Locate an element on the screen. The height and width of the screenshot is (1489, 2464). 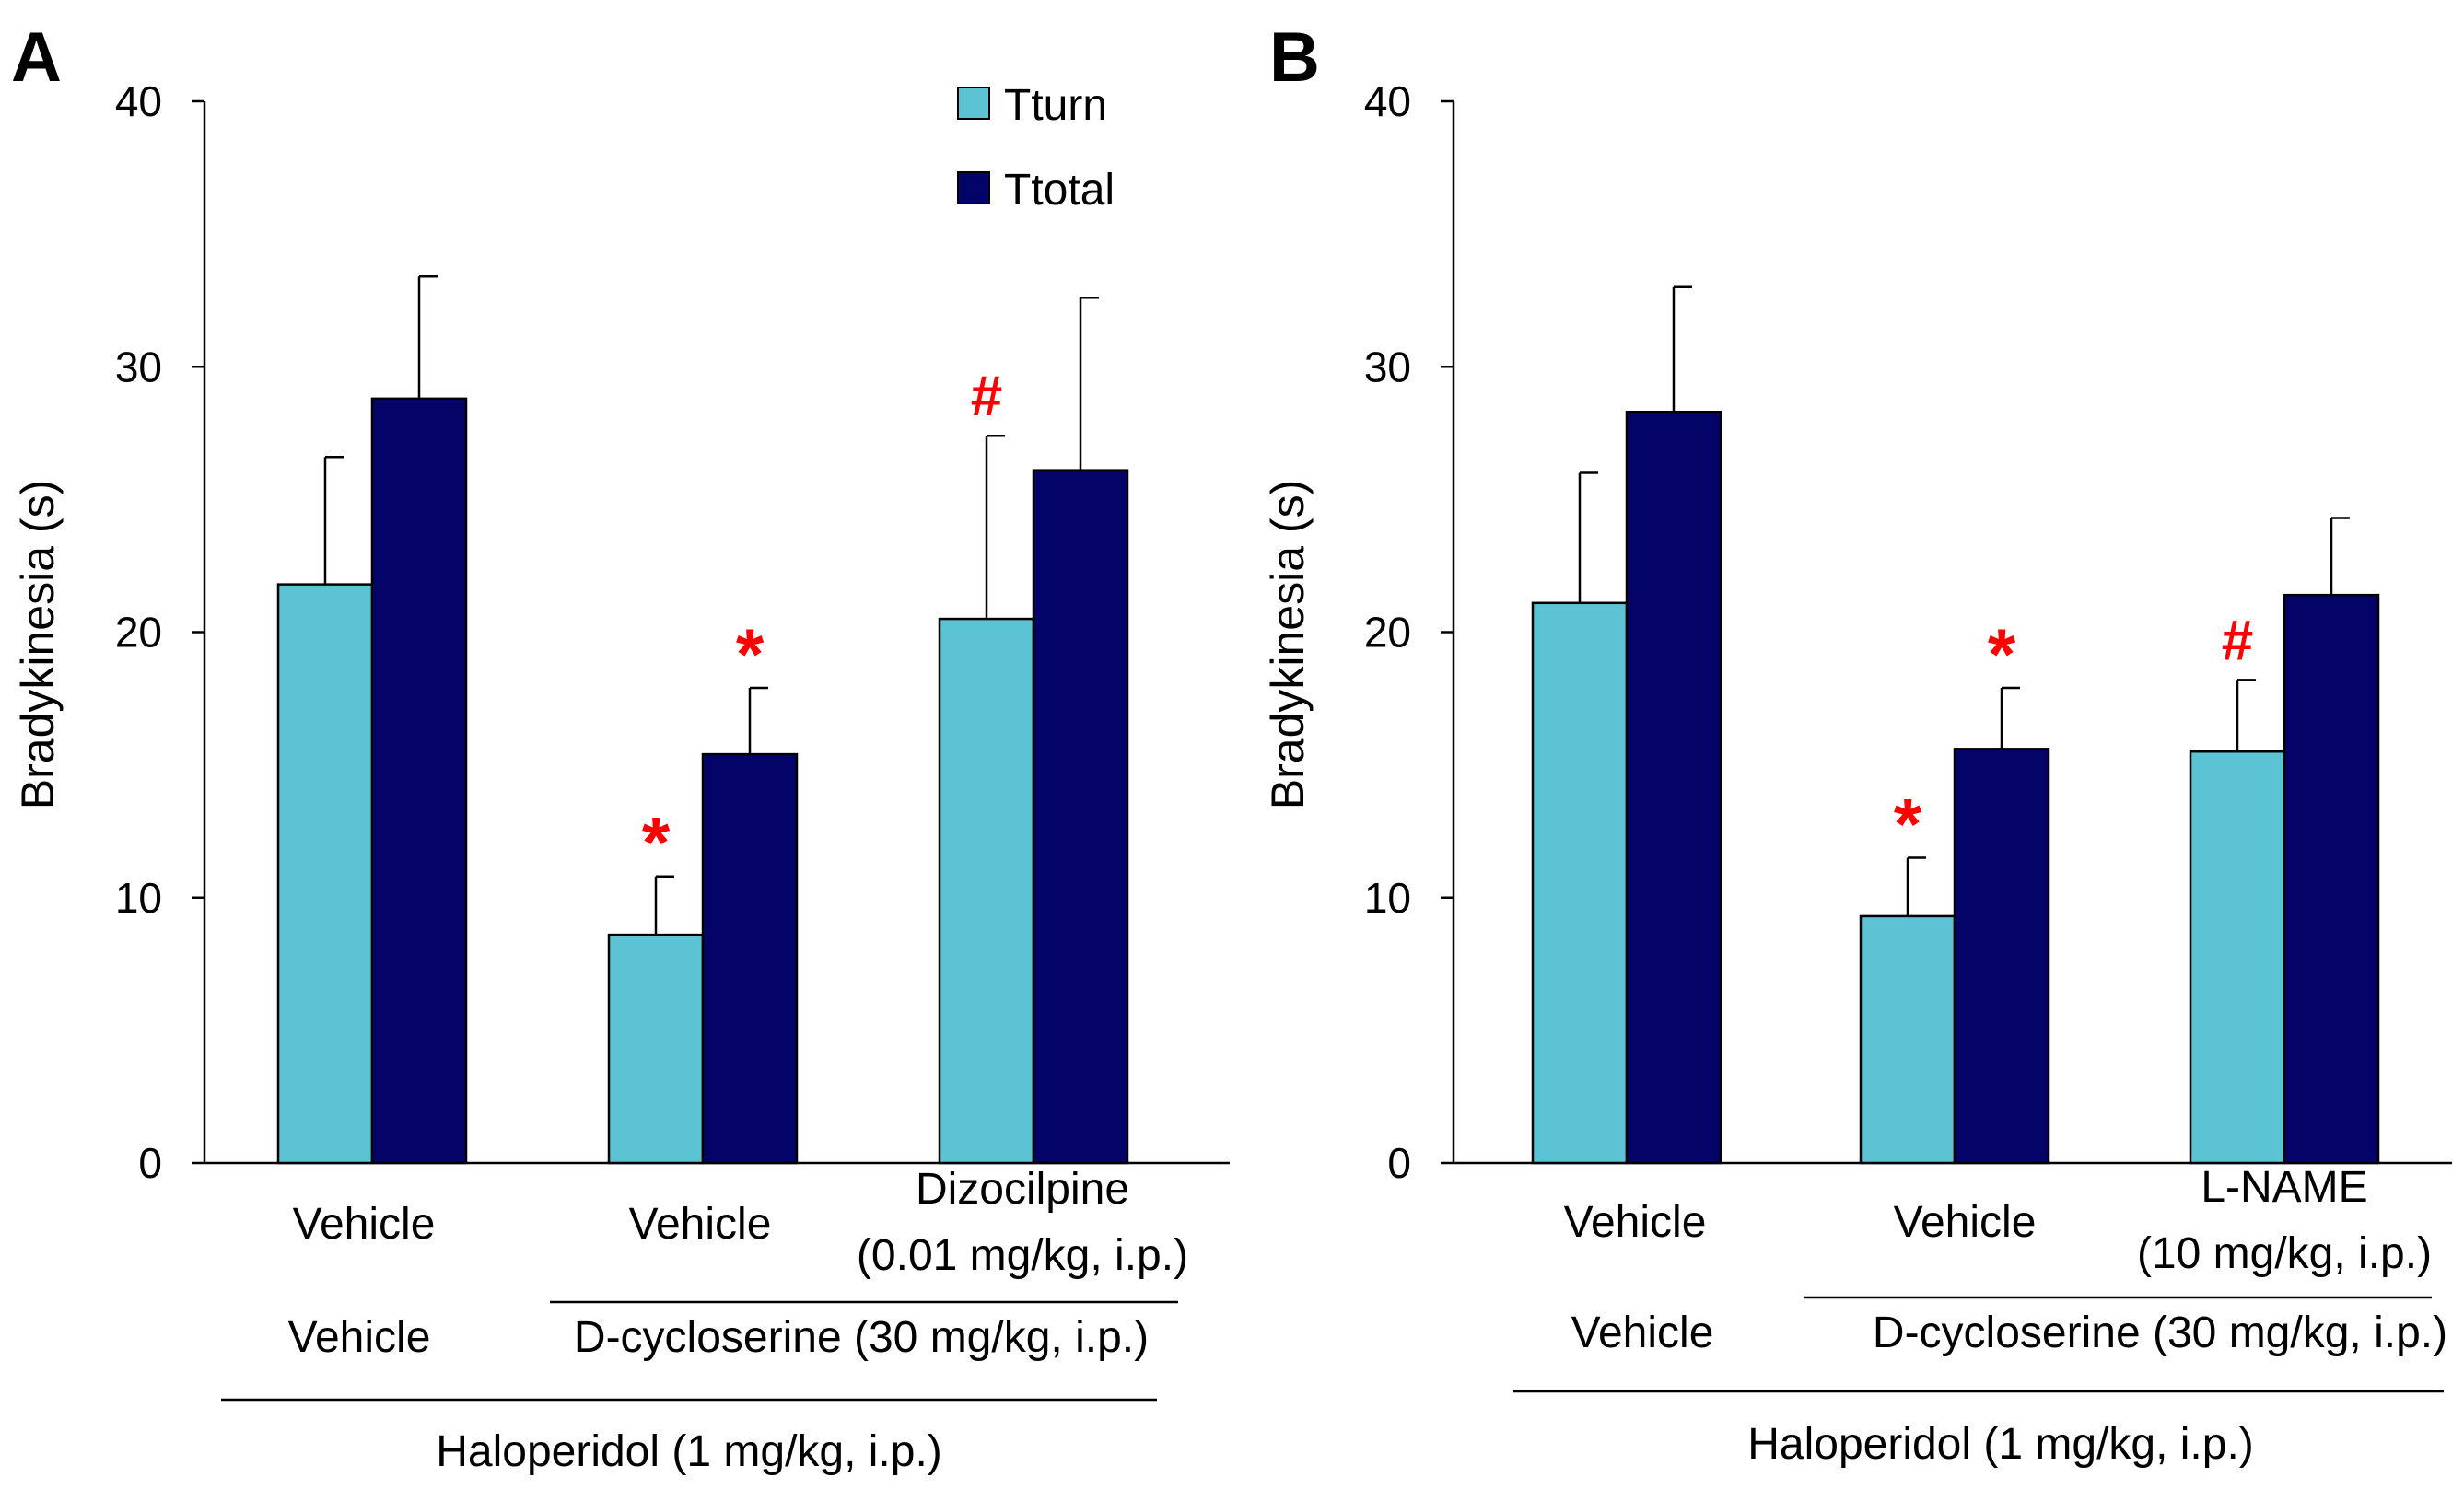
category-label: (0.01 mg/kg, i.p.) is located at coordinates (1022, 1255).